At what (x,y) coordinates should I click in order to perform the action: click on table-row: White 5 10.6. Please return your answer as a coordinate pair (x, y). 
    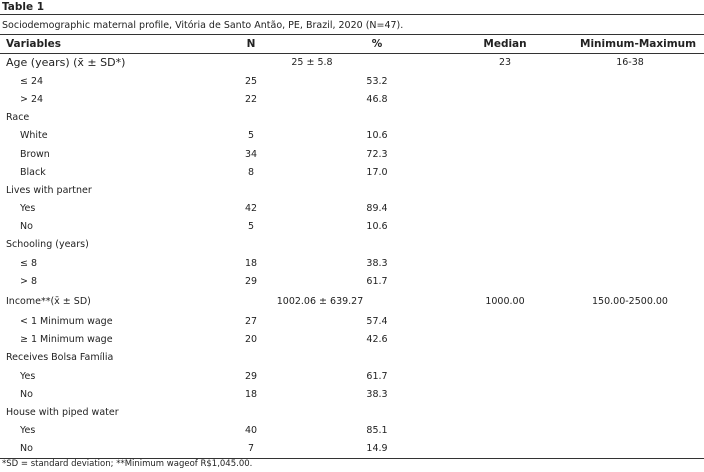
    Looking at the image, I should click on (352, 136).